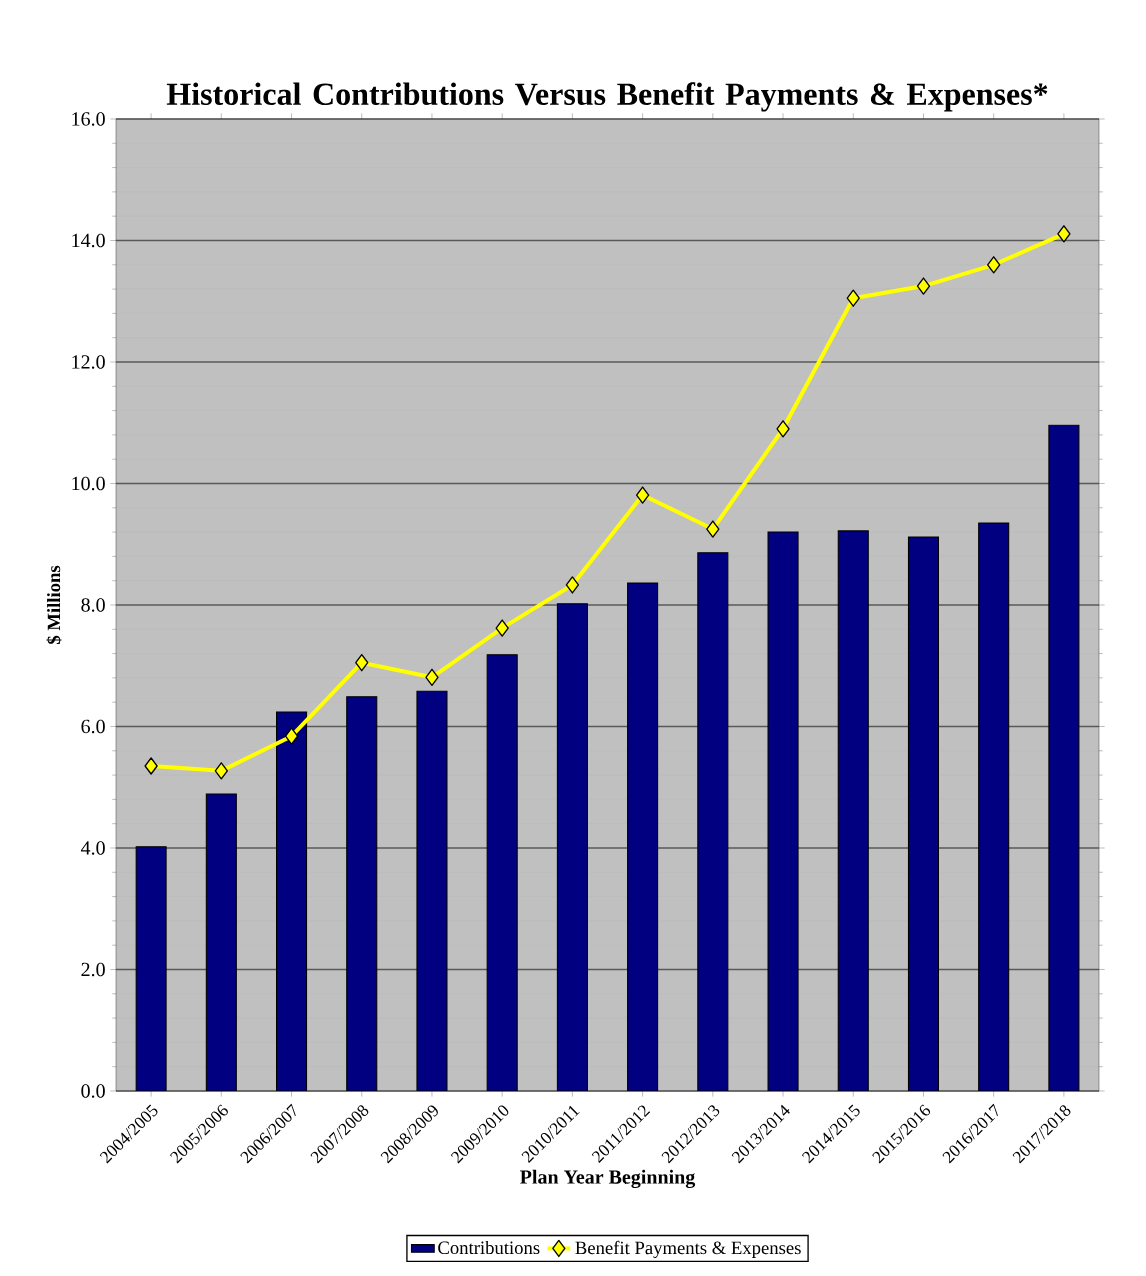 The image size is (1146, 1276). What do you see at coordinates (93, 969) in the screenshot?
I see `y-tick-label: 2.0` at bounding box center [93, 969].